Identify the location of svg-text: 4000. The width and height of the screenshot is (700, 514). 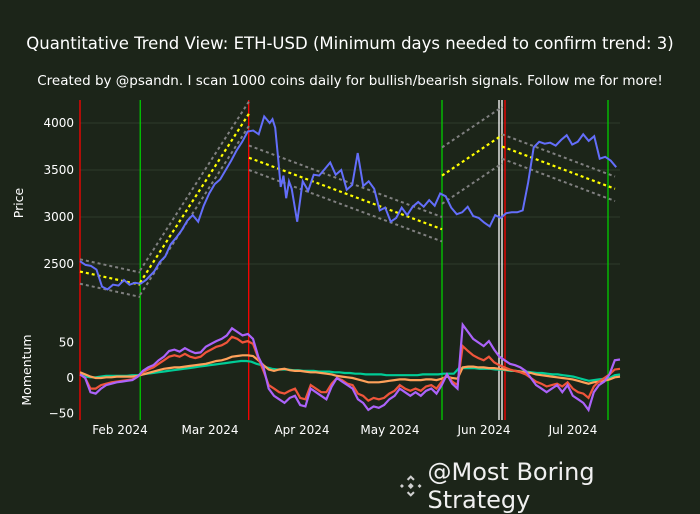
(58, 123).